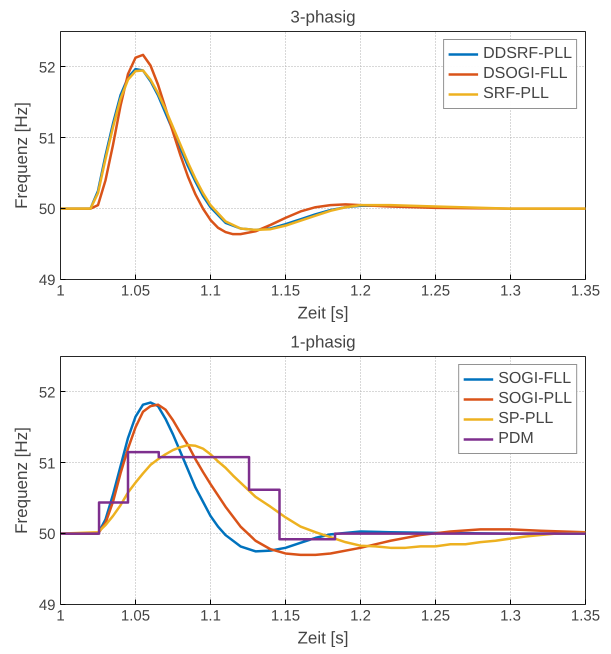 The image size is (611, 654). Describe the element at coordinates (525, 74) in the screenshot. I see `legend-label: DSOGI-FLL` at that location.